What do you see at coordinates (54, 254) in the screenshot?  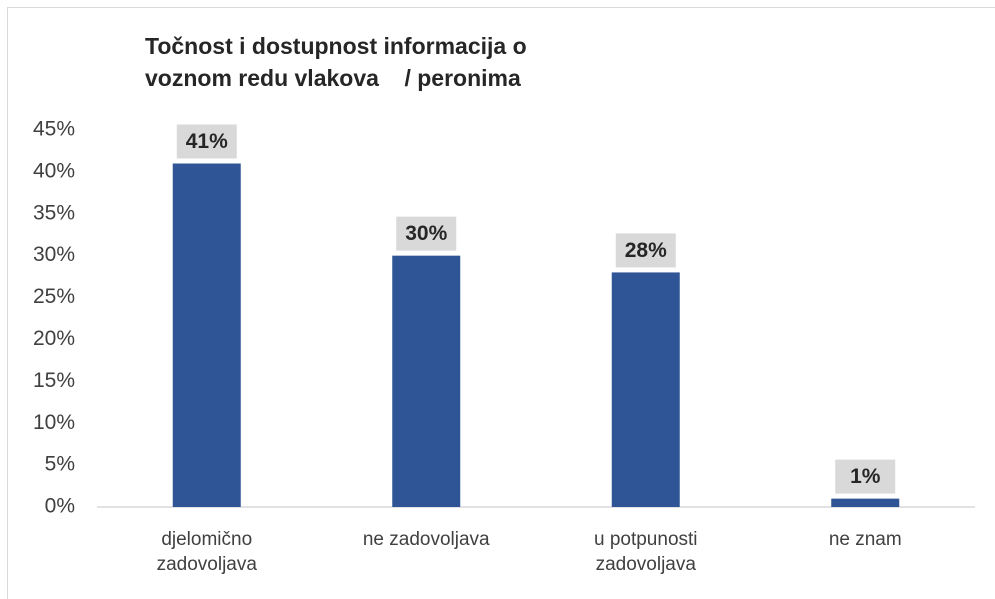 I see `y-tick-label: 30%` at bounding box center [54, 254].